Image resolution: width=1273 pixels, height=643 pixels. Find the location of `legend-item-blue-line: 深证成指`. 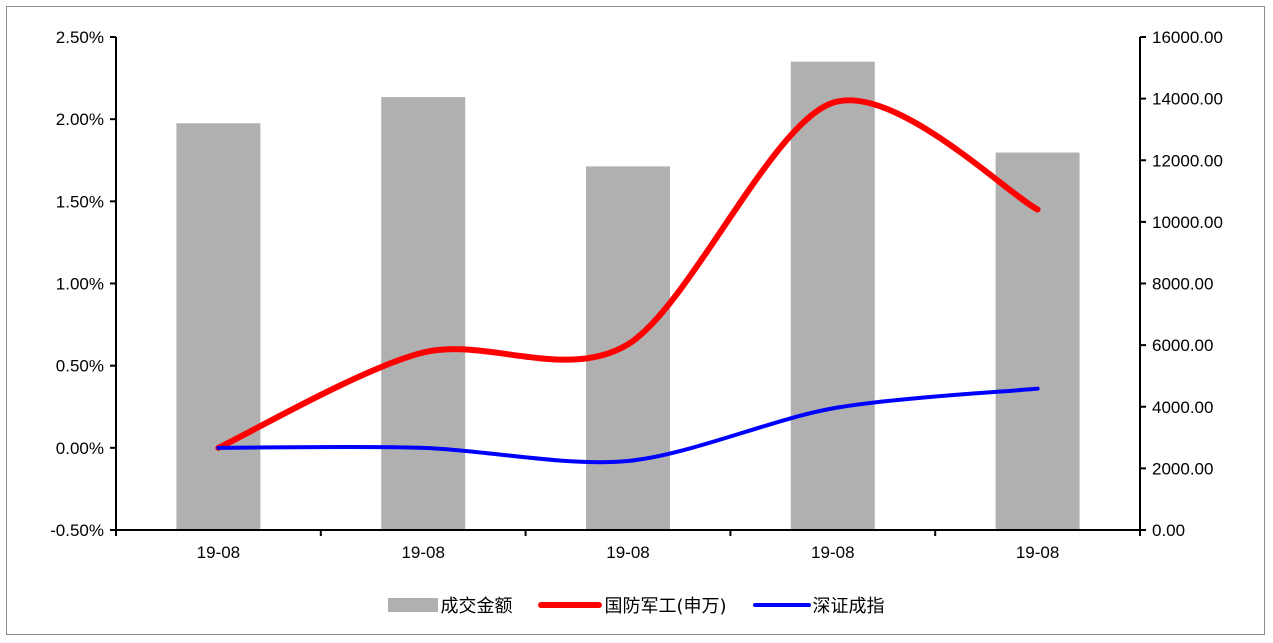

legend-item-blue-line: 深证成指 is located at coordinates (818, 605).